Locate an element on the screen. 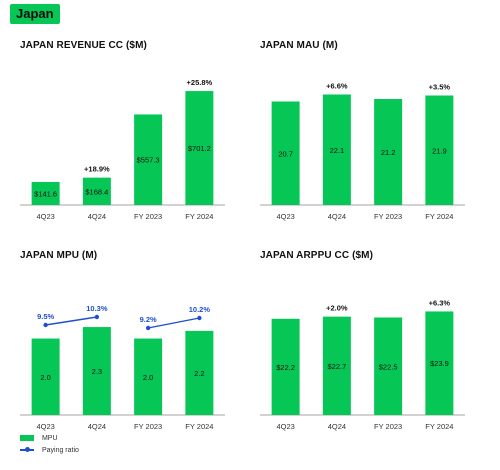  chart-title: JAPAN MPU (M) is located at coordinates (59, 255).